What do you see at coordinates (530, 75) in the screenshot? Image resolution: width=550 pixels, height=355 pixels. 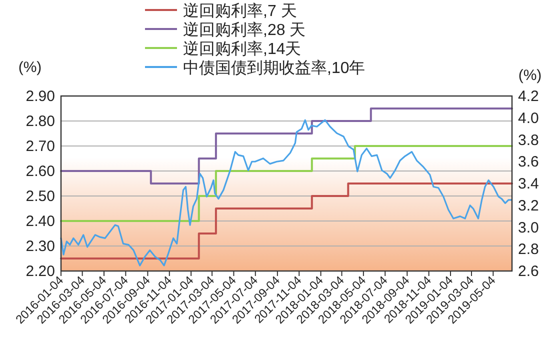 I see `y2-axis-title: (%)` at bounding box center [530, 75].